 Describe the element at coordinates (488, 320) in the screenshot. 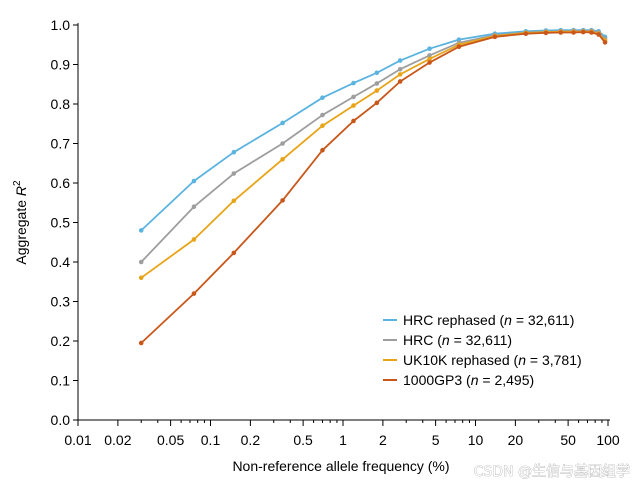

I see `legend-entry: HRC rephased (n = 32,611)` at that location.